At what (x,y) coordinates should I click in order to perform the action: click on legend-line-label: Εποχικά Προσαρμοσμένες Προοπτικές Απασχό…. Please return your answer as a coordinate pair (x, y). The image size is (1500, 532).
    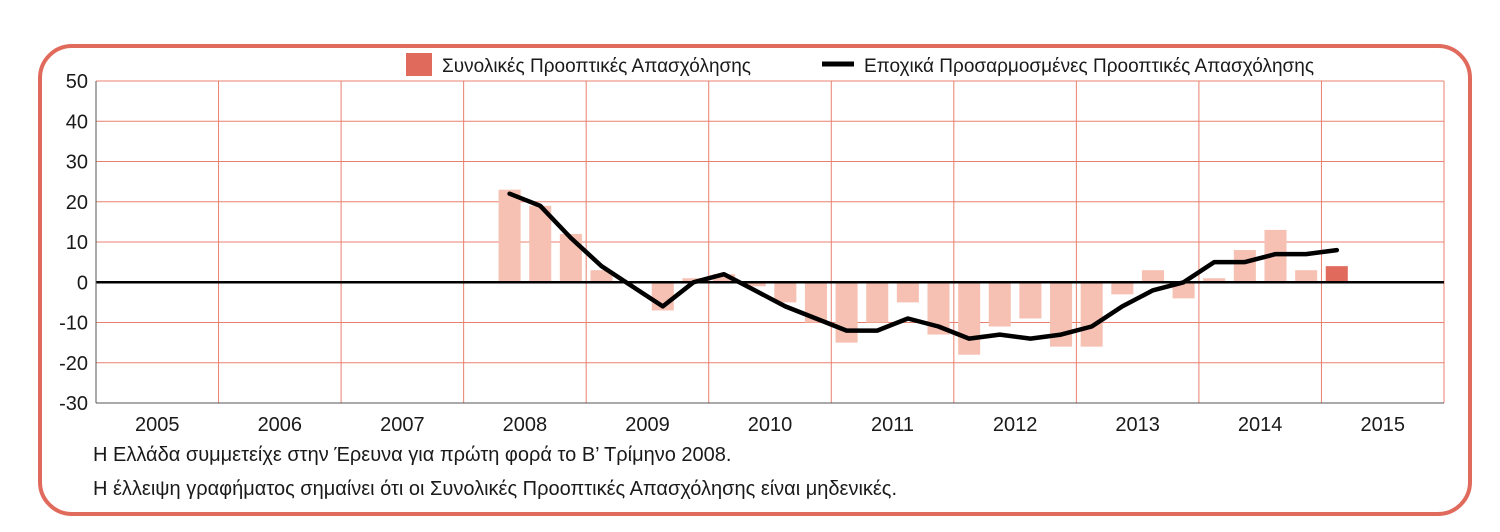
    Looking at the image, I should click on (1089, 66).